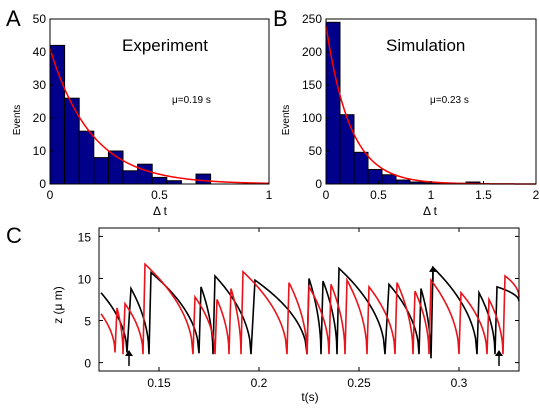 Image resolution: width=540 pixels, height=409 pixels. Describe the element at coordinates (43, 101) in the screenshot. I see `panel-a-y-ticks: 0 10 20 30 40 50` at that location.